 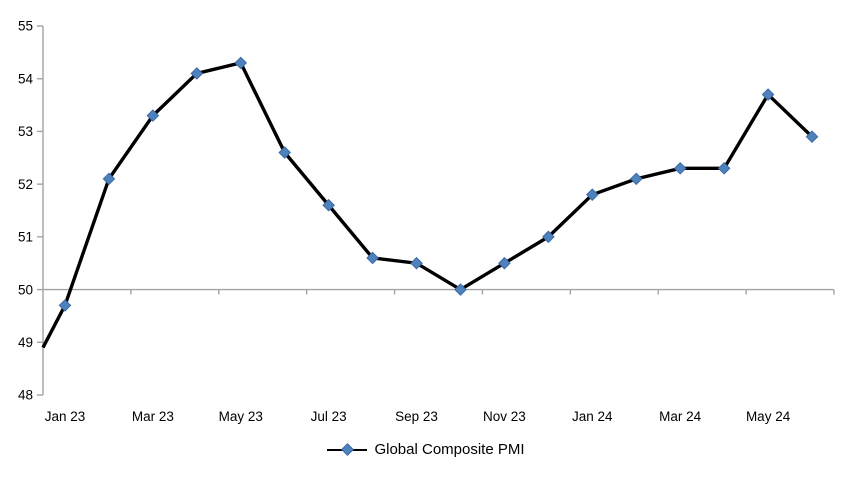 What do you see at coordinates (449, 449) in the screenshot?
I see `legend-series-label: Global Composite PMI` at bounding box center [449, 449].